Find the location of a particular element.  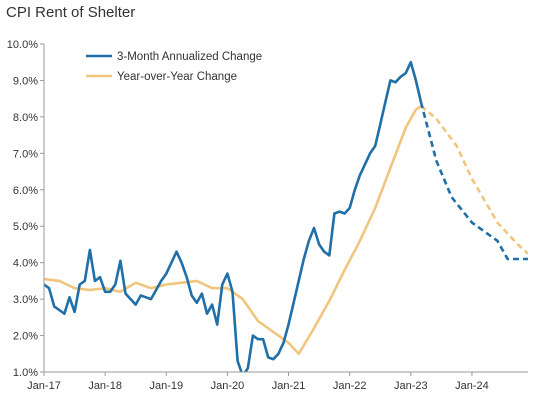

legend-label-year-over-year-change: Year-over-Year Change is located at coordinates (177, 77).